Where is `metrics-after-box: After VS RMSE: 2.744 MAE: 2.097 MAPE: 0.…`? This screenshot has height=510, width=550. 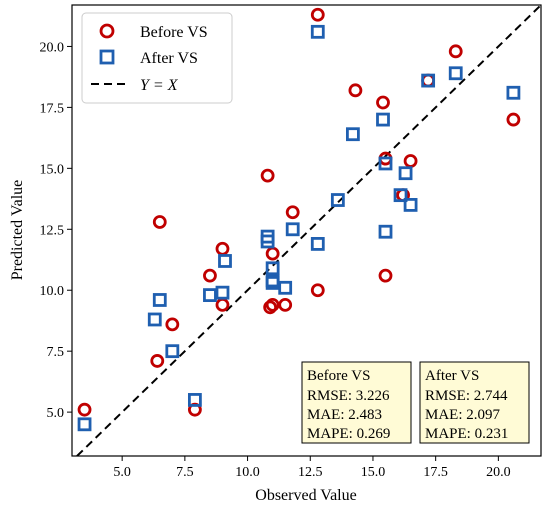 metrics-after-box: After VS RMSE: 2.744 MAE: 2.097 MAPE: 0.… is located at coordinates (474, 402).